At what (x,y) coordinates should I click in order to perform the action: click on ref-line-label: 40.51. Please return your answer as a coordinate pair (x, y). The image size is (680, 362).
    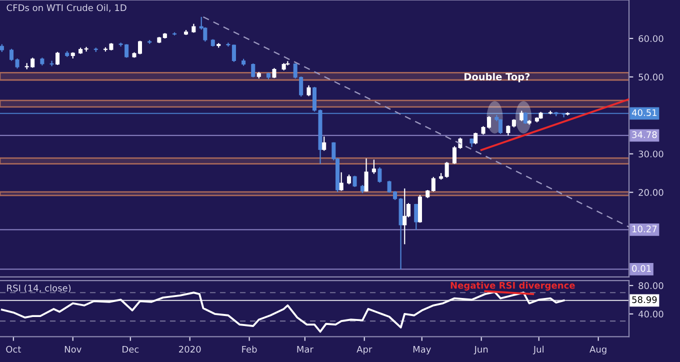
    Looking at the image, I should click on (644, 112).